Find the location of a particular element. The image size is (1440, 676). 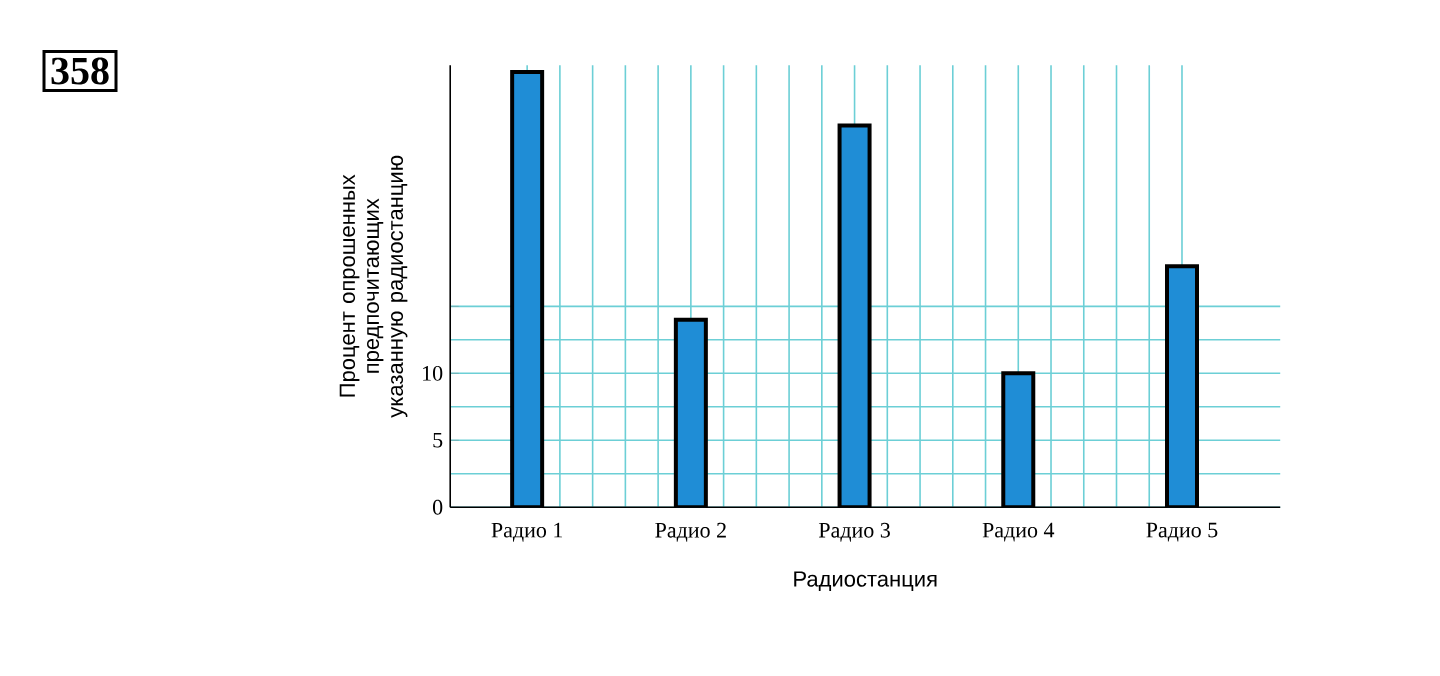

y-axis-title: Процент опрошенных предпочитающих указанную радиостанцию is located at coordinates (373, 286).